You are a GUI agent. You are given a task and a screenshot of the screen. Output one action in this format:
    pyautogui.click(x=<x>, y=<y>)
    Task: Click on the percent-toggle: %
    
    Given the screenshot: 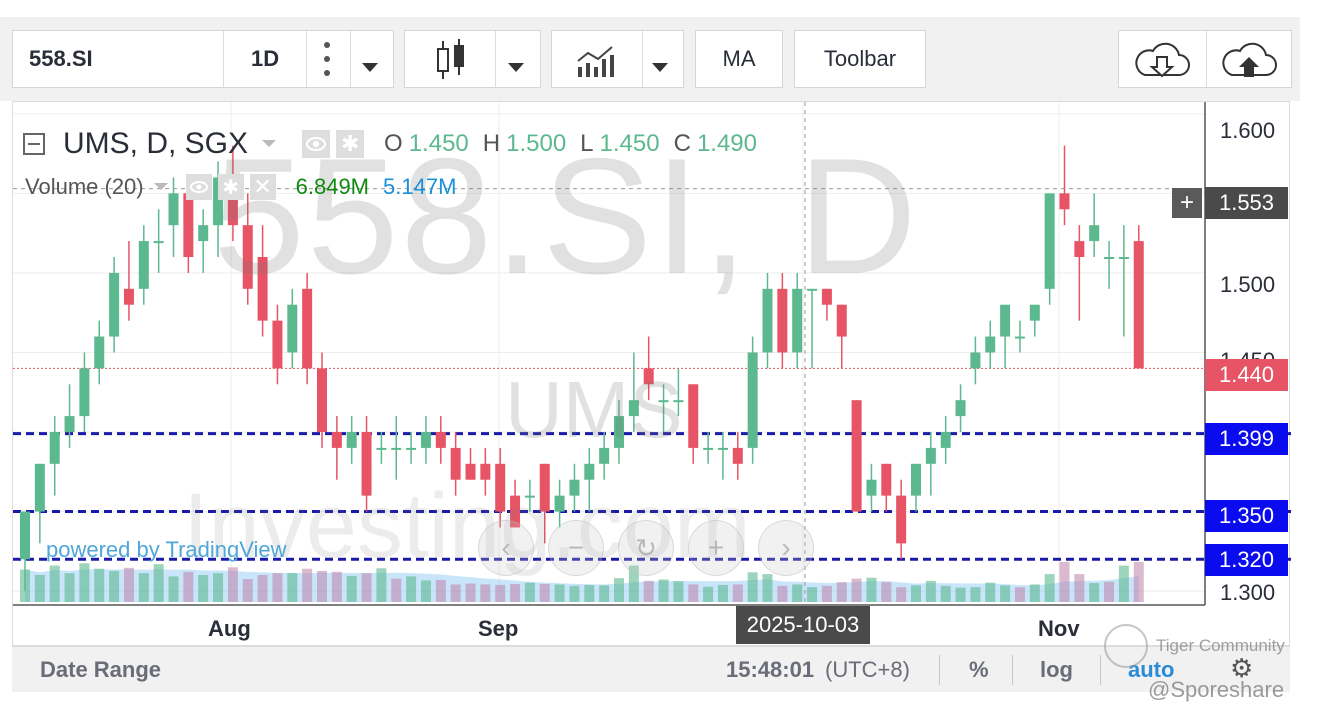 What is the action you would take?
    pyautogui.click(x=979, y=669)
    